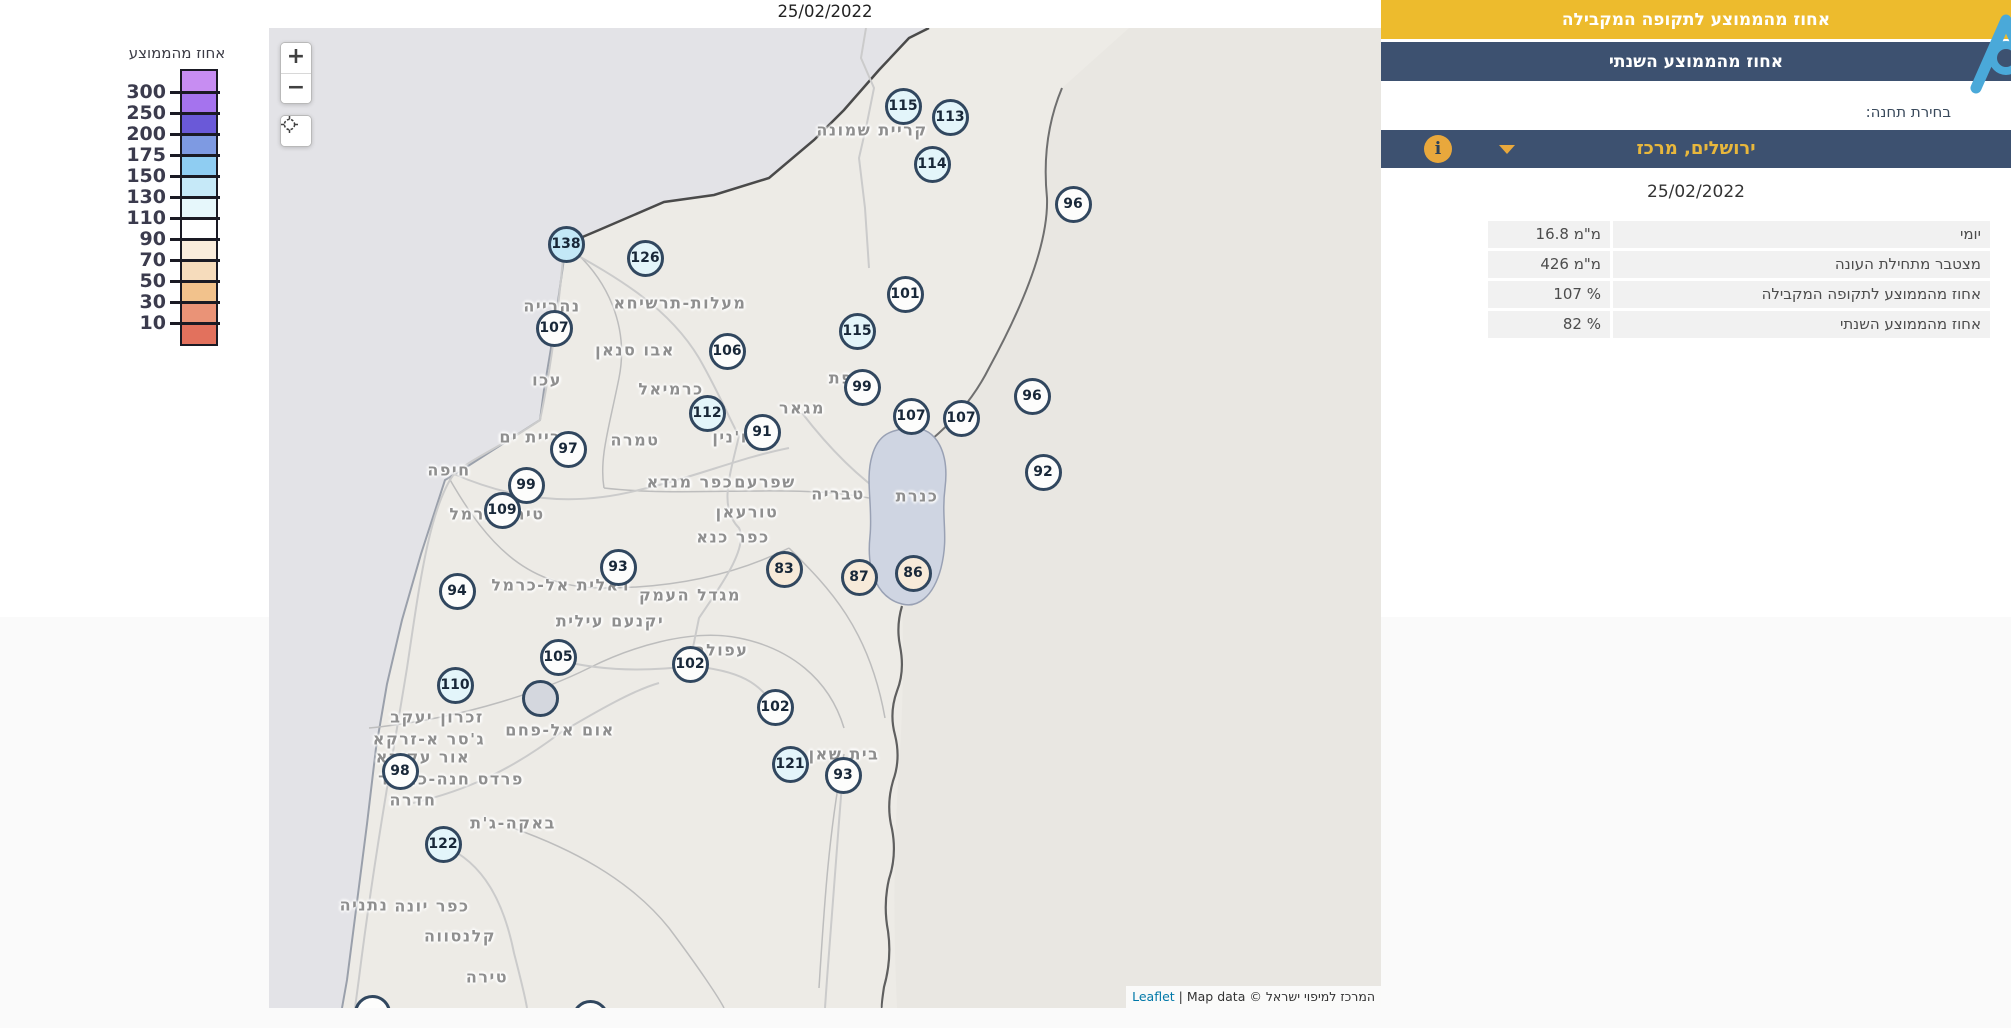 This screenshot has height=1028, width=2011. Describe the element at coordinates (635, 440) in the screenshot. I see `town-label: טמרה` at that location.